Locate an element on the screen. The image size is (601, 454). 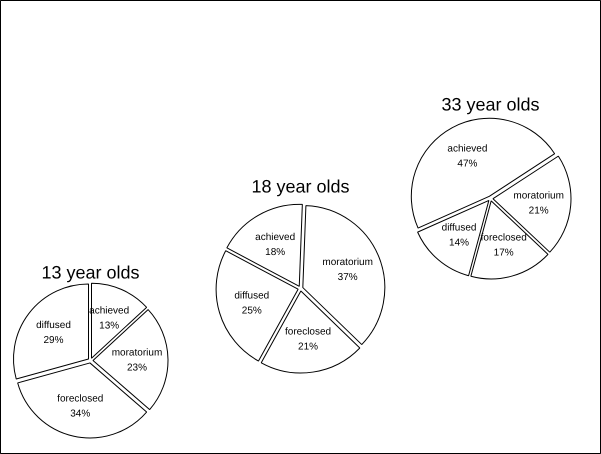
data-label: 17% is located at coordinates (504, 253).